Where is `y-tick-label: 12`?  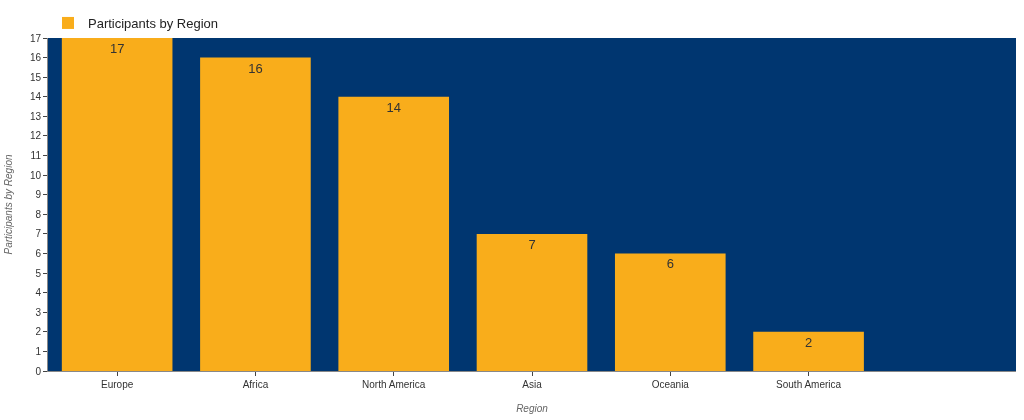 y-tick-label: 12 is located at coordinates (35, 136).